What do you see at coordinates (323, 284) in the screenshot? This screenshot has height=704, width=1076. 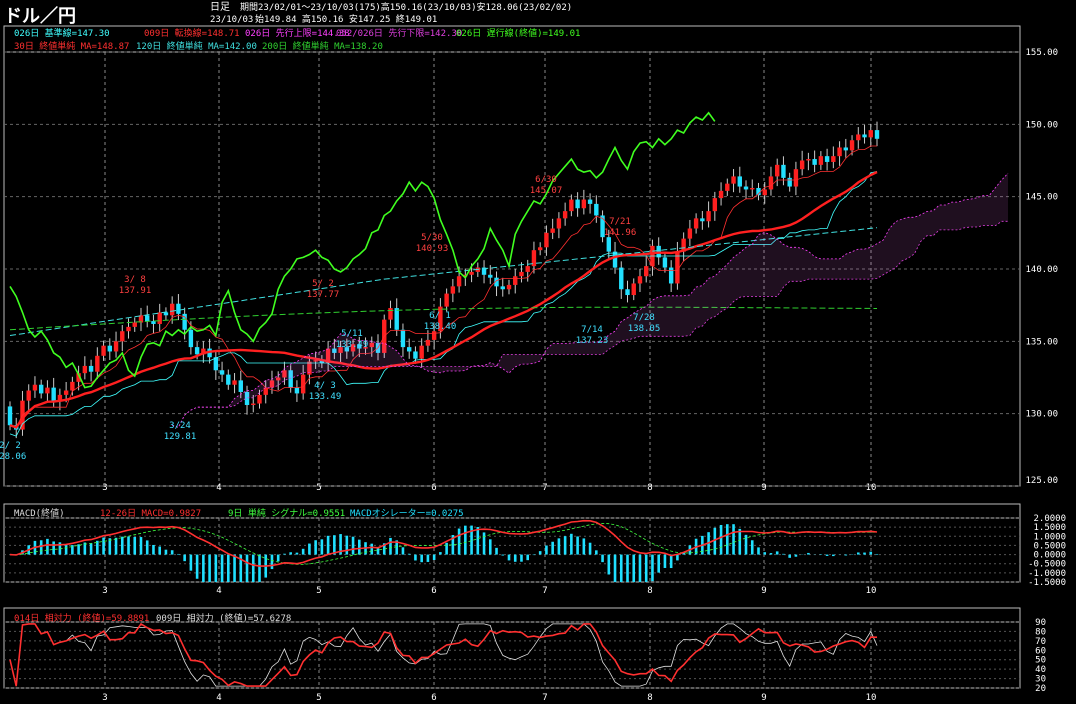 I see `extreme-date-label: 5/ 2` at bounding box center [323, 284].